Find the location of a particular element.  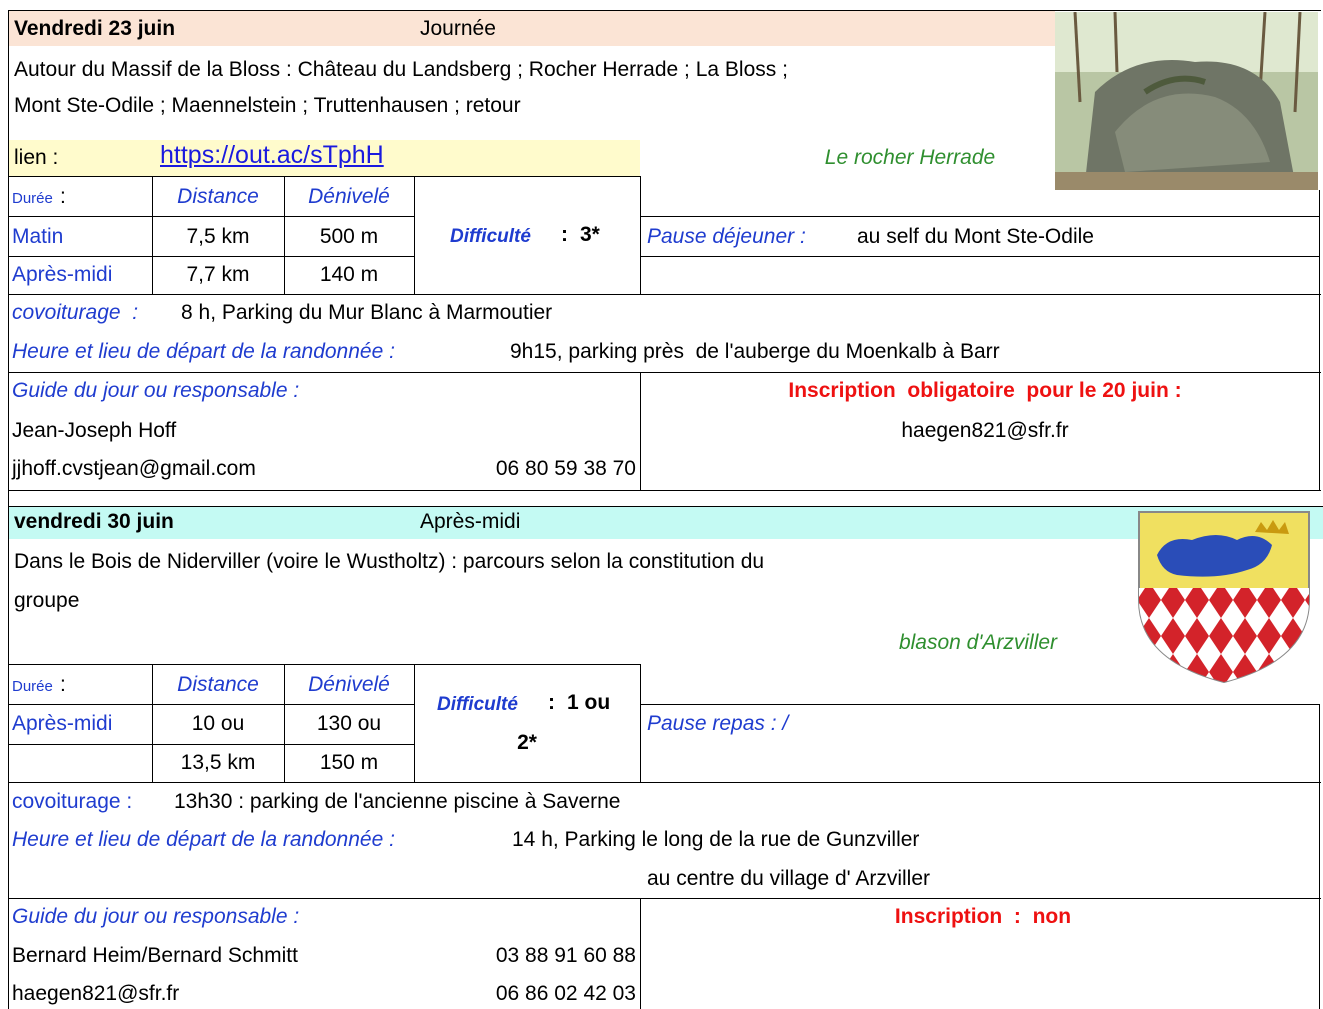

period: Après-midi is located at coordinates (470, 521).